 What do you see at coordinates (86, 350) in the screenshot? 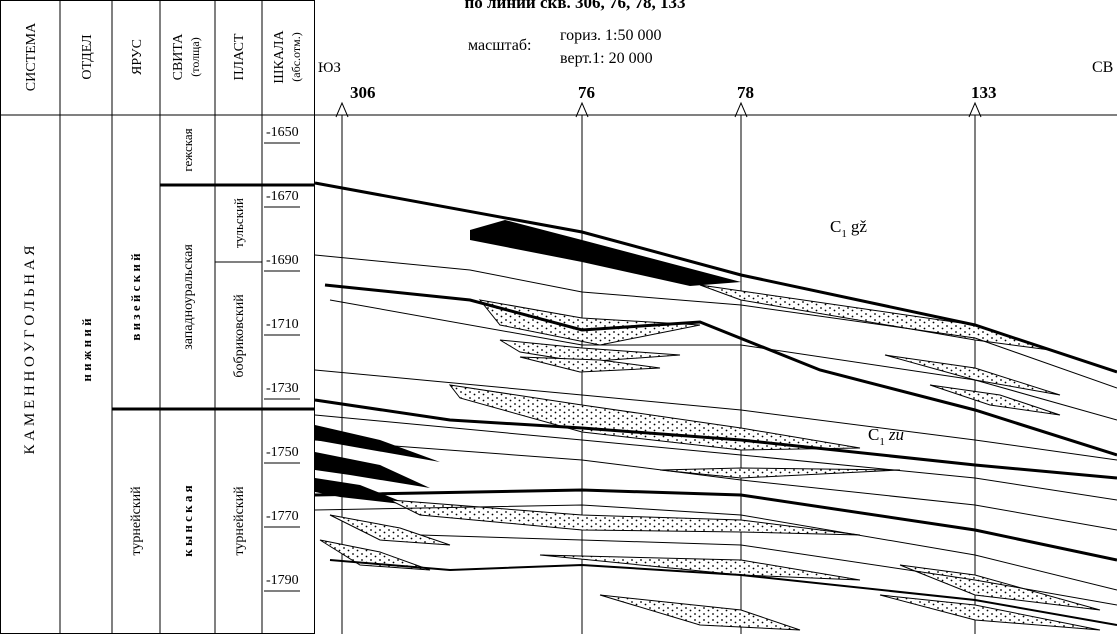
I see `series: н и ж н и й` at bounding box center [86, 350].